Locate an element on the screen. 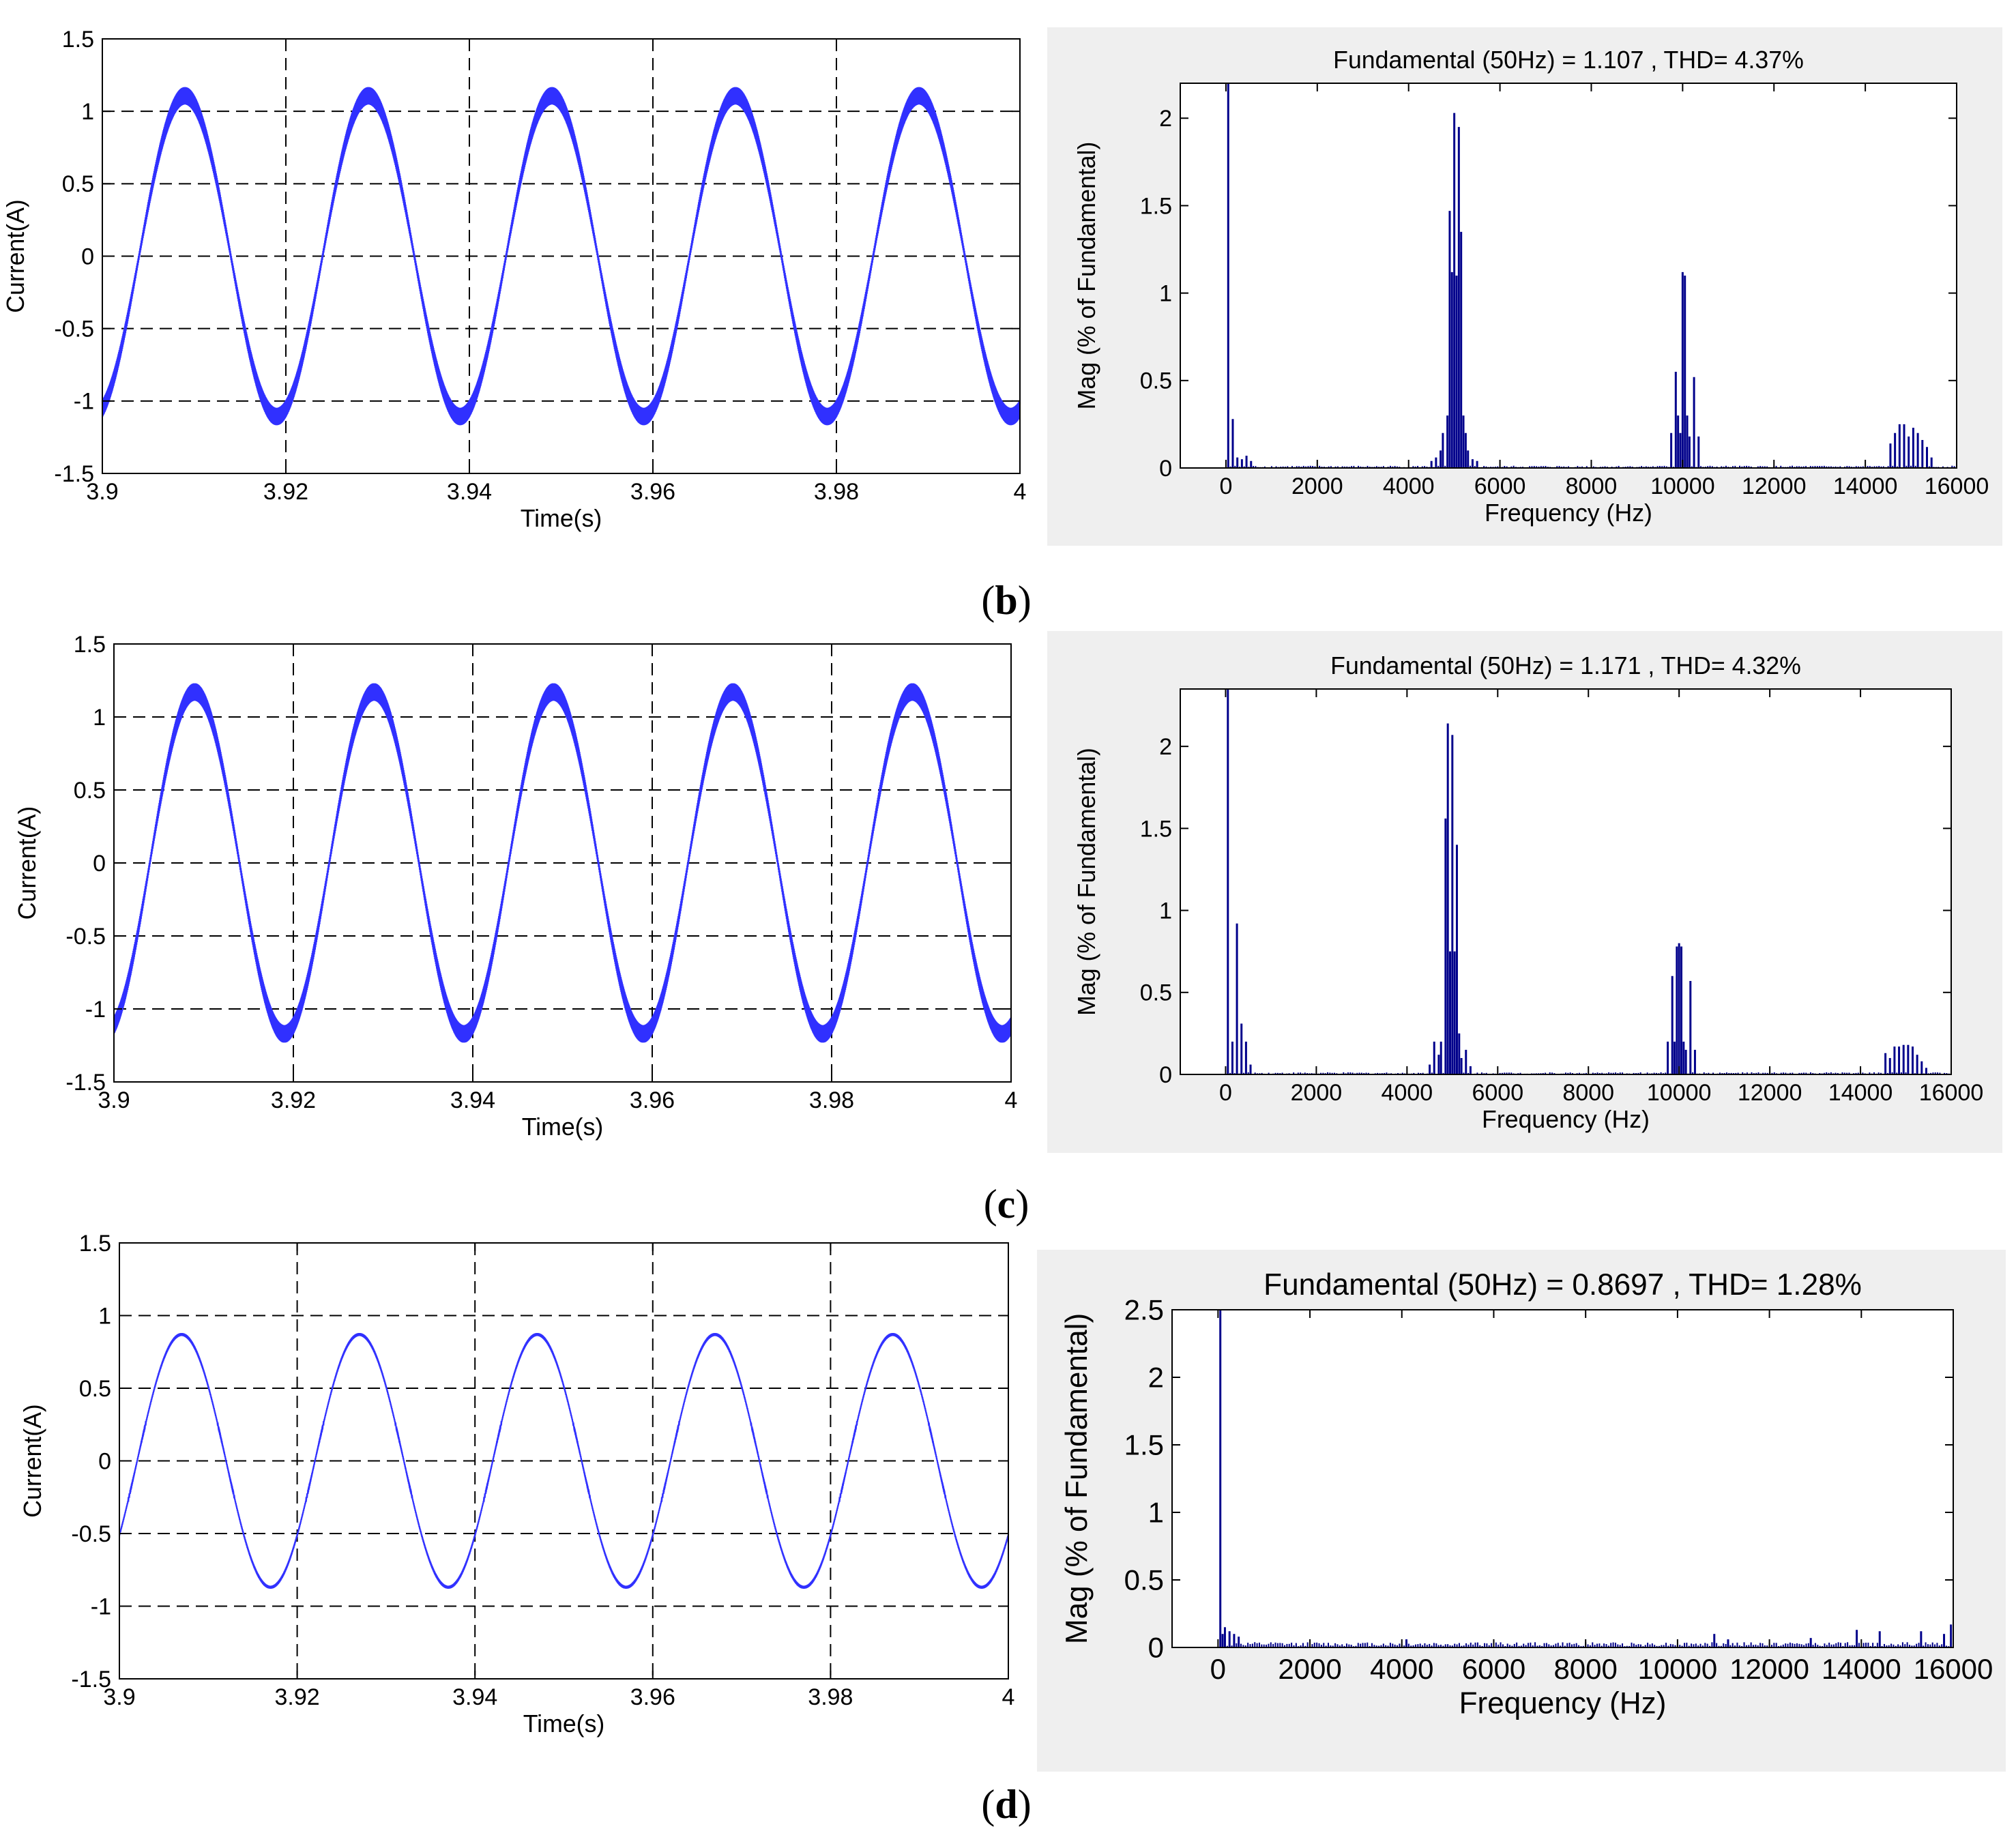  y-tick-label: 2.5 is located at coordinates (1144, 1310).